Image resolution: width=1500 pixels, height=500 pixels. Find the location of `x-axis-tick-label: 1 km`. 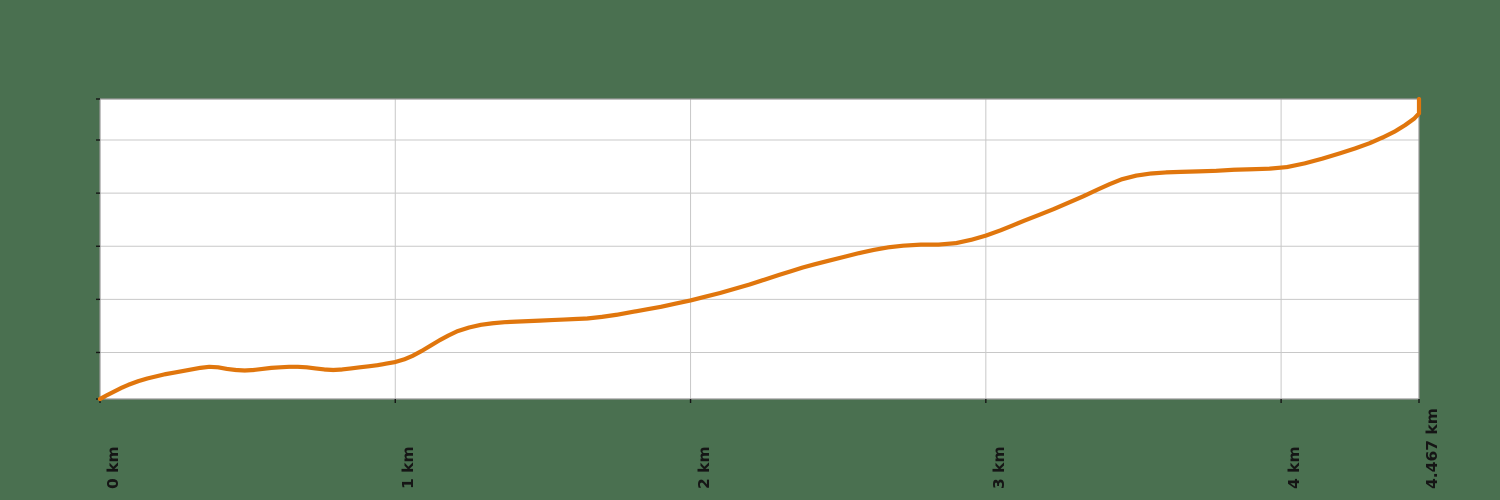

x-axis-tick-label: 1 km is located at coordinates (408, 467).